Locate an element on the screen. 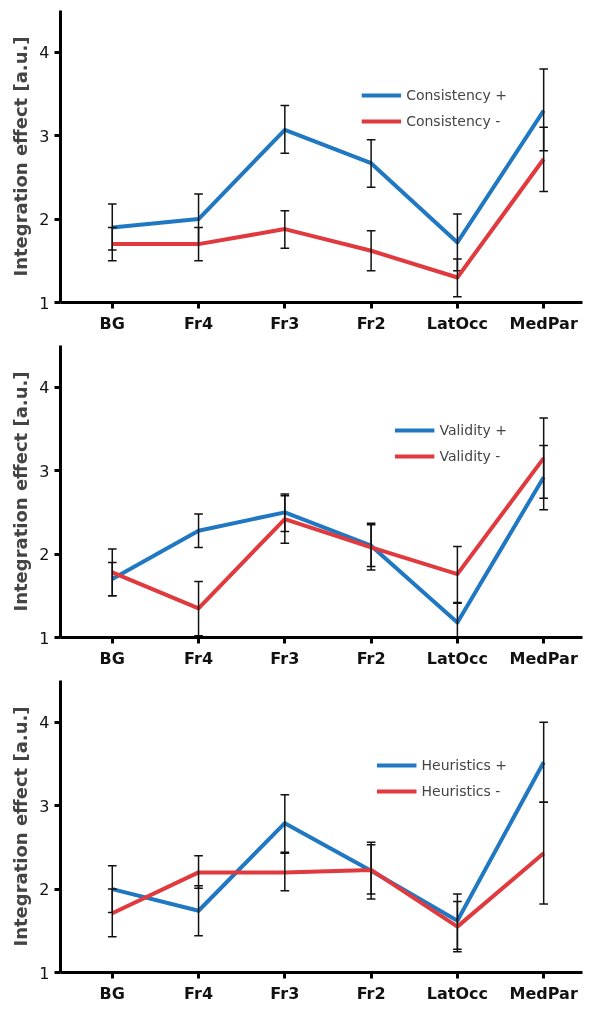 The height and width of the screenshot is (1023, 596). legend-label: Validity + is located at coordinates (473, 430).